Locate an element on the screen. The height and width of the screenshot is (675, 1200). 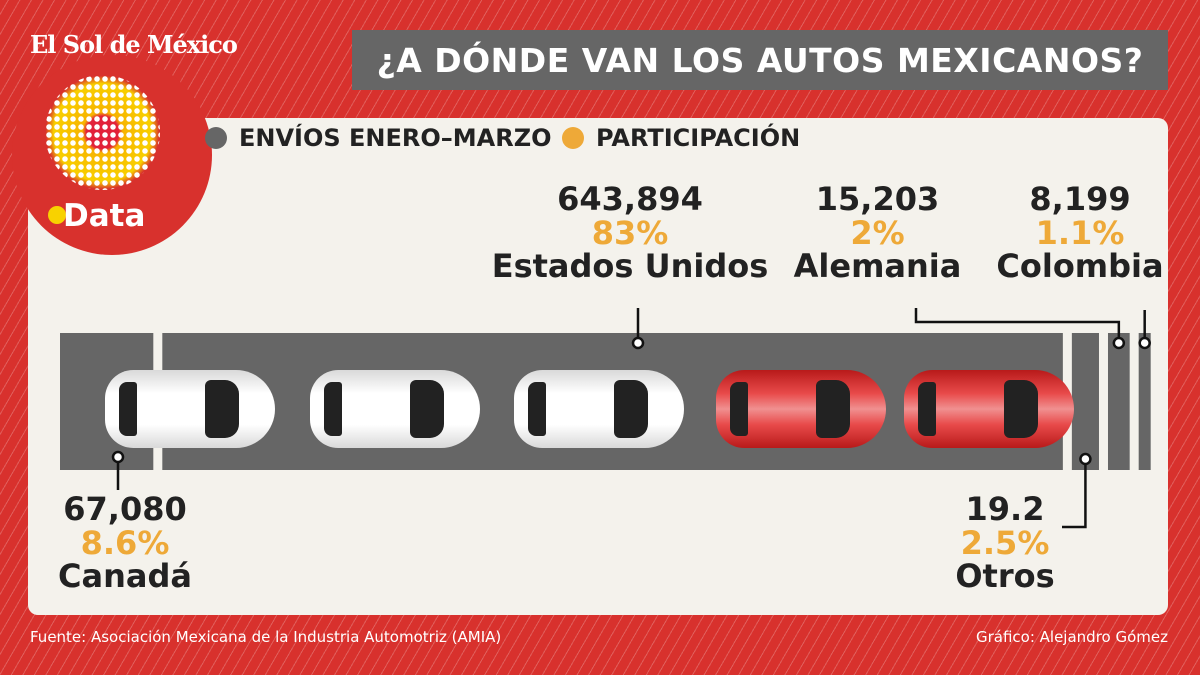
label-colombia: 8,199 1.1% Colombia is located at coordinates (1080, 233).